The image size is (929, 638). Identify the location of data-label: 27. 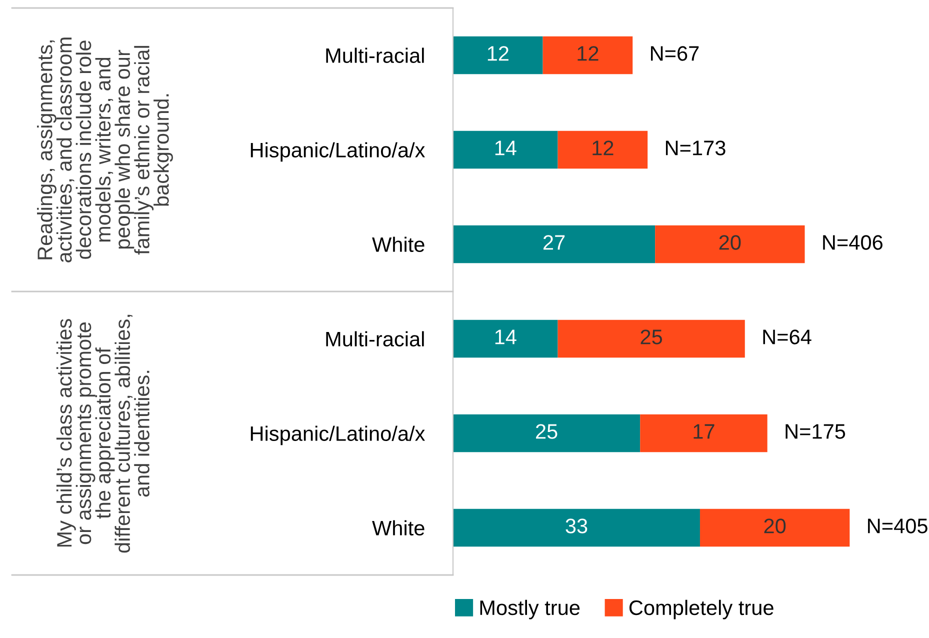
(554, 242).